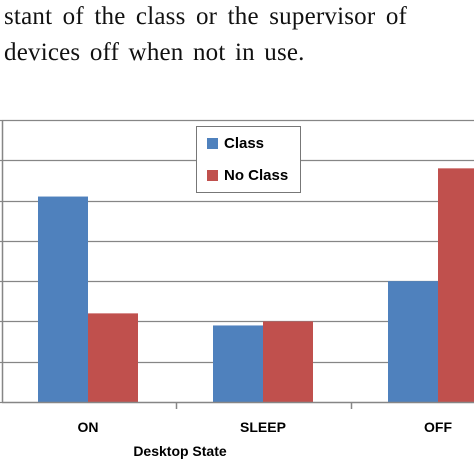  What do you see at coordinates (212, 175) in the screenshot?
I see `legend-swatch-no-class` at bounding box center [212, 175].